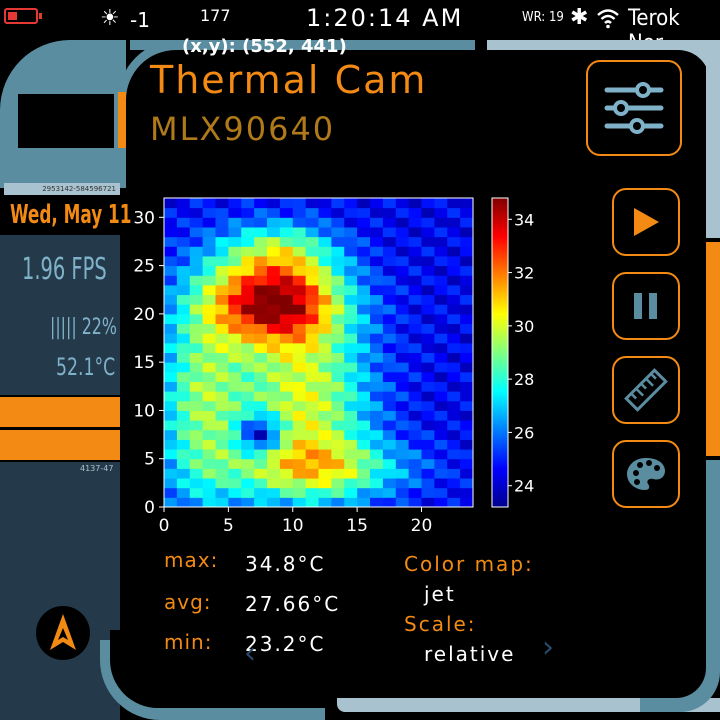  Describe the element at coordinates (646, 390) in the screenshot. I see `measure-button` at that location.